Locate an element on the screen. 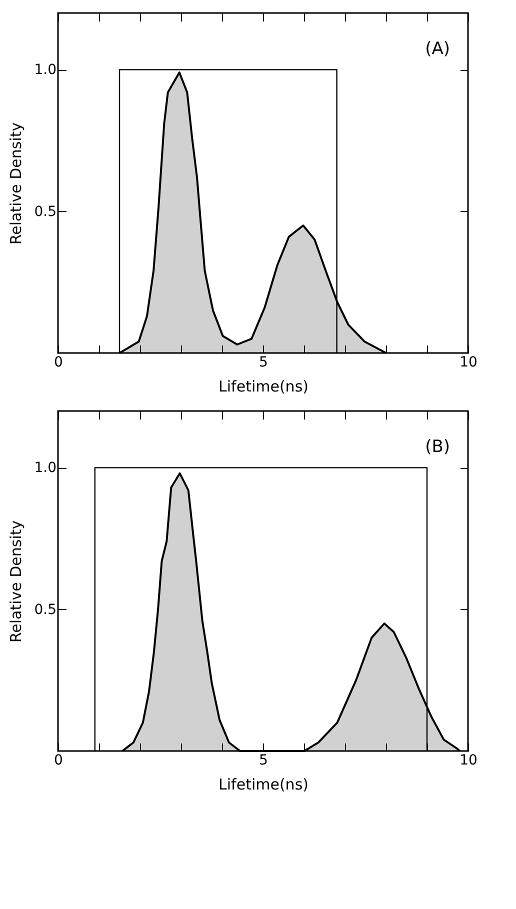 Image resolution: width=516 pixels, height=909 pixels. annotation: (B) is located at coordinates (437, 447).